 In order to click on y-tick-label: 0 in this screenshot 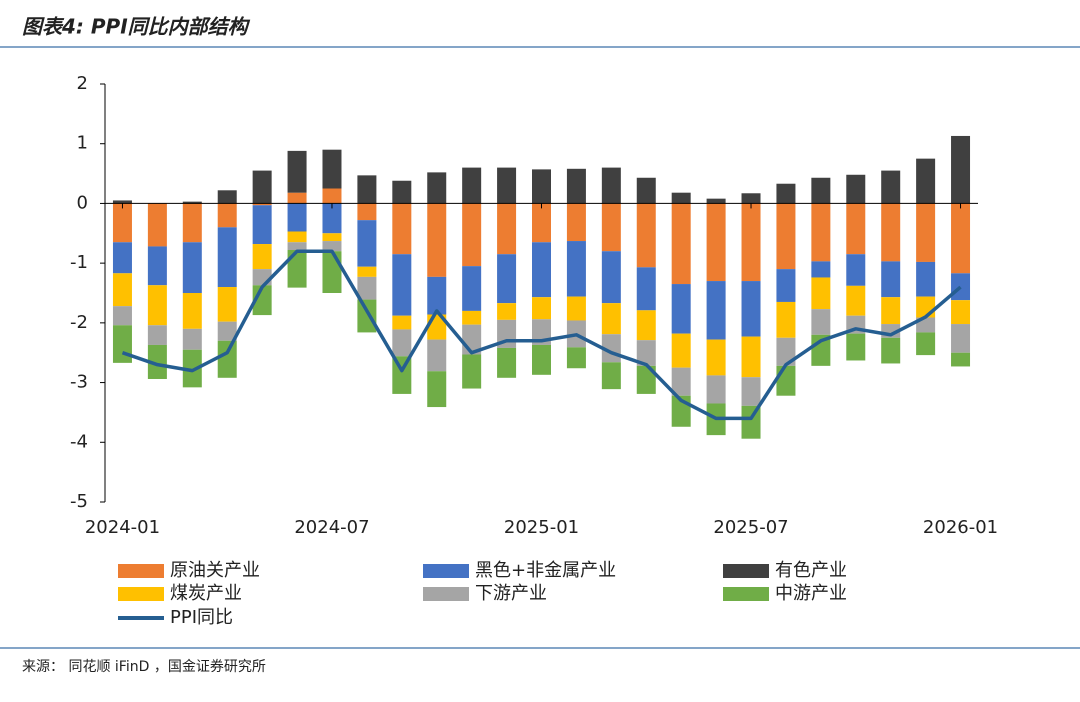, I will do `click(82, 202)`.